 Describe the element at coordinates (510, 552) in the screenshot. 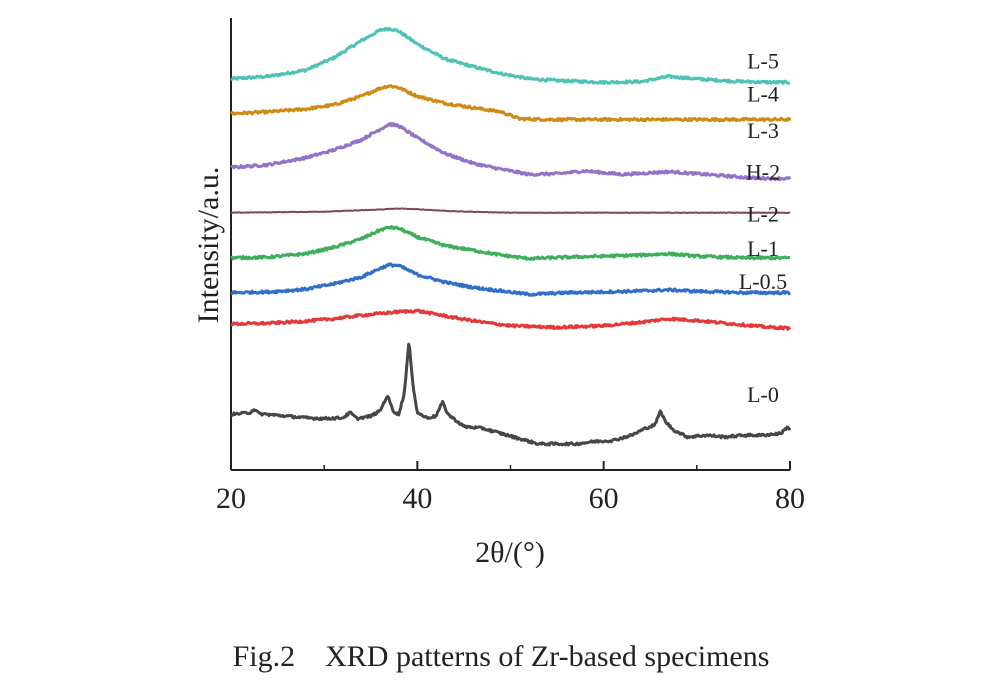

I see `x-axis-label: 2θ/(°)` at that location.